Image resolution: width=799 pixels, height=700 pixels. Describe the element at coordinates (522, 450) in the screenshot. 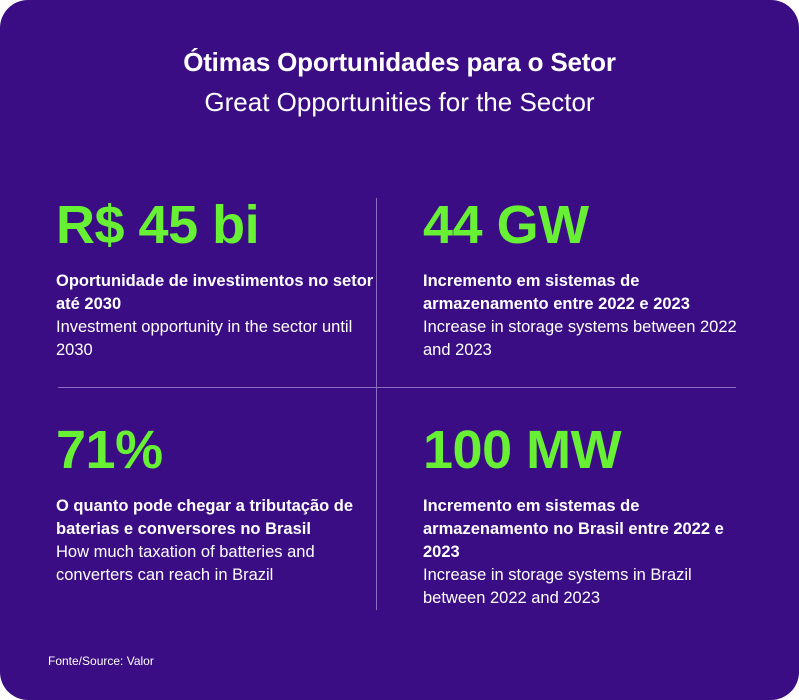

I see `stat-value: 100 MW` at that location.